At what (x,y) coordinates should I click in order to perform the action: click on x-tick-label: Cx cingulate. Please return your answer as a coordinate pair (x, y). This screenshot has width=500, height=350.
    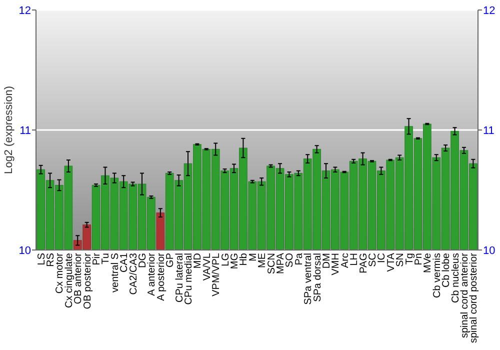
    Looking at the image, I should click on (69, 280).